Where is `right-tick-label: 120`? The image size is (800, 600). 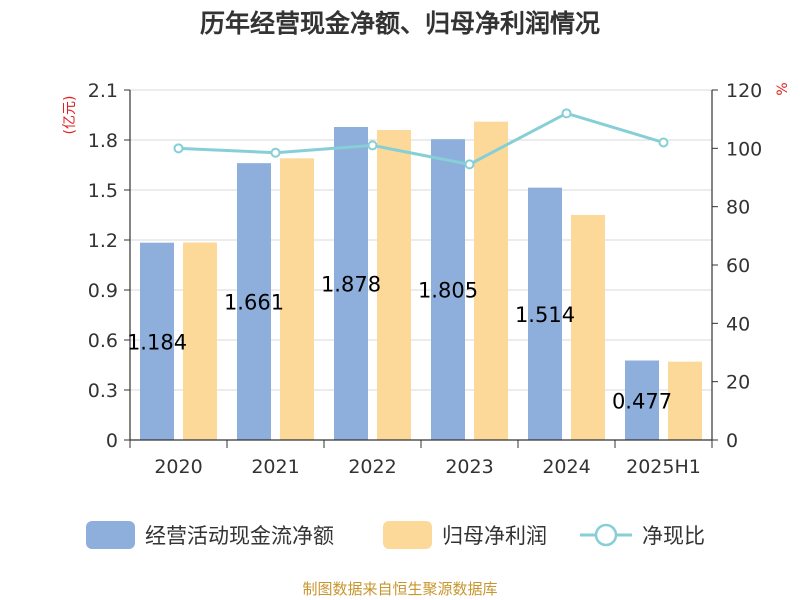 right-tick-label: 120 is located at coordinates (744, 91).